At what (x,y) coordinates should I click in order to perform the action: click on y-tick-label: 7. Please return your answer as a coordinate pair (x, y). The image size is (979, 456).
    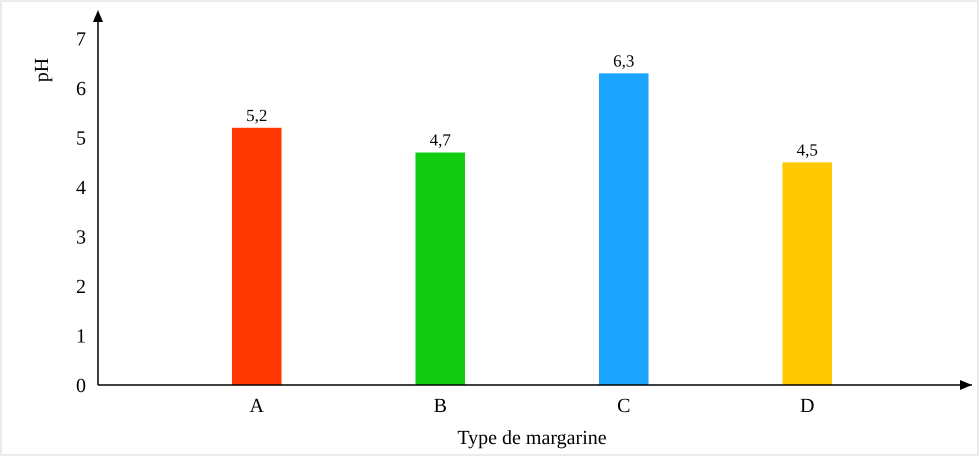
    Looking at the image, I should click on (81, 39).